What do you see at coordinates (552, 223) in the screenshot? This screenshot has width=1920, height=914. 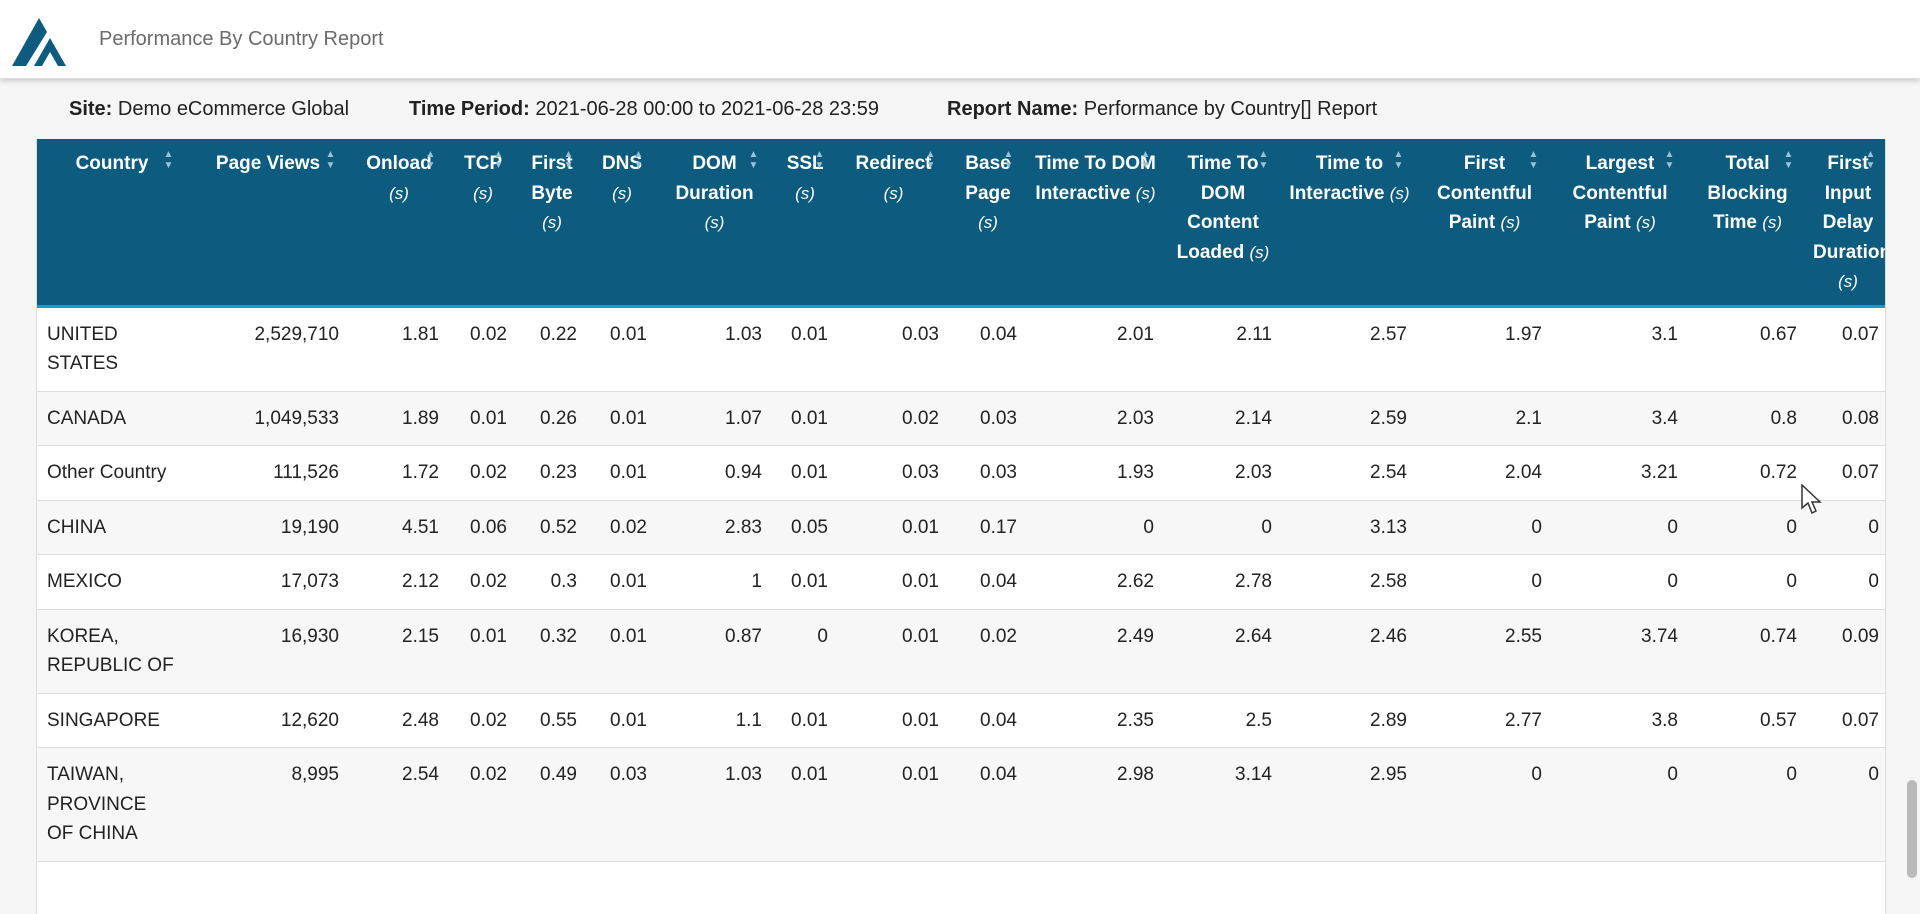 I see `column-header: First Byte (s) ▲▼` at bounding box center [552, 223].